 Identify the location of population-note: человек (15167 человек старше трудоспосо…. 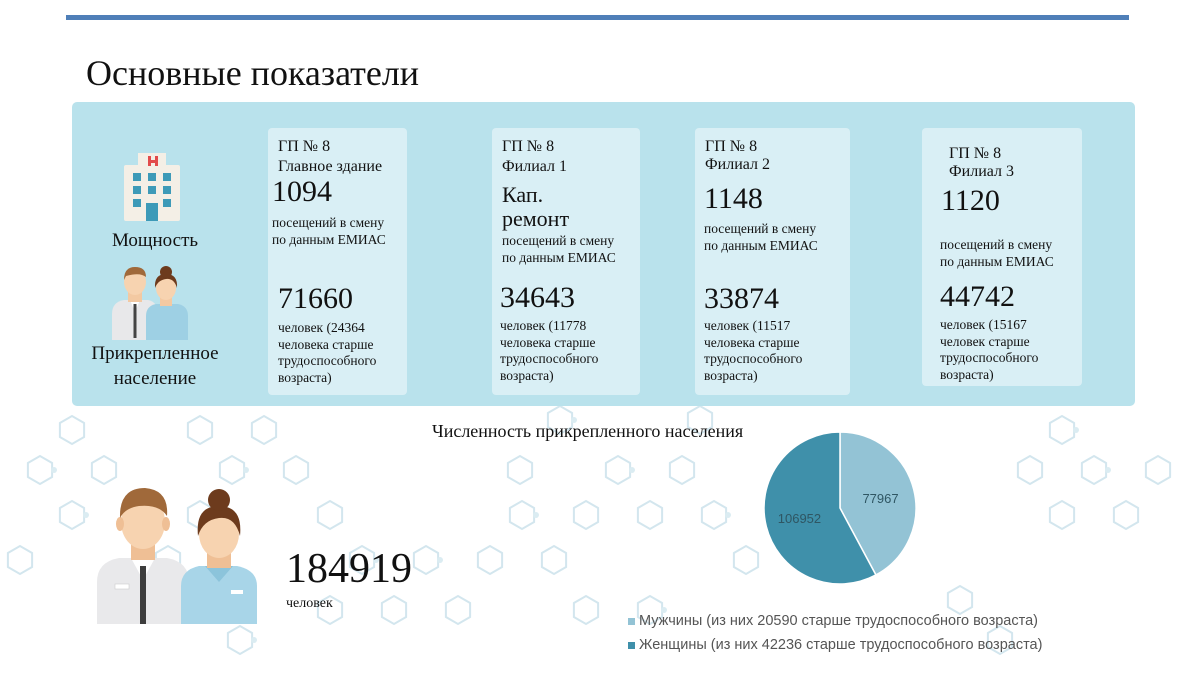
(989, 350).